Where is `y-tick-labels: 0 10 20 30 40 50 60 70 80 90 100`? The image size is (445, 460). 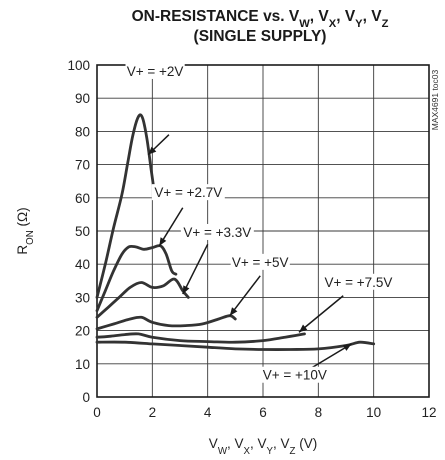 y-tick-labels: 0 10 20 30 40 50 60 70 80 90 100 is located at coordinates (78, 231).